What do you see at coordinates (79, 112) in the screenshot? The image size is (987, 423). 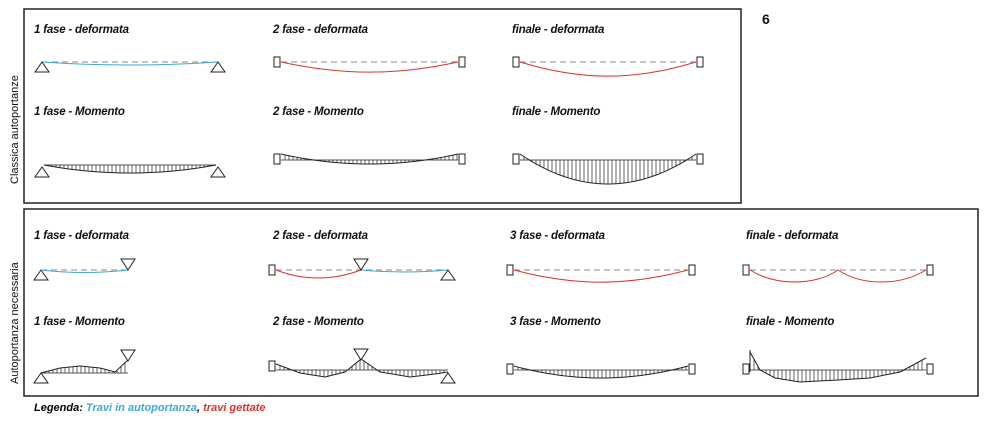 I see `label-s1-1fase-momento: 1 fase - Momento` at bounding box center [79, 112].